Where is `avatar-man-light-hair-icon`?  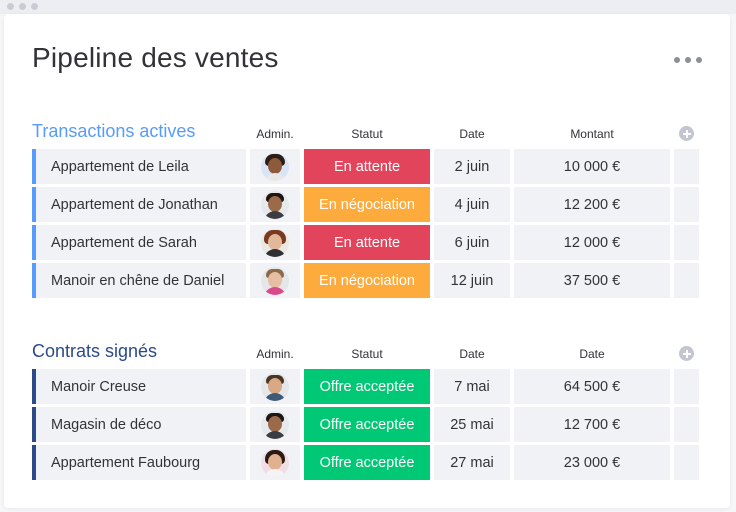 avatar-man-light-hair-icon is located at coordinates (275, 280).